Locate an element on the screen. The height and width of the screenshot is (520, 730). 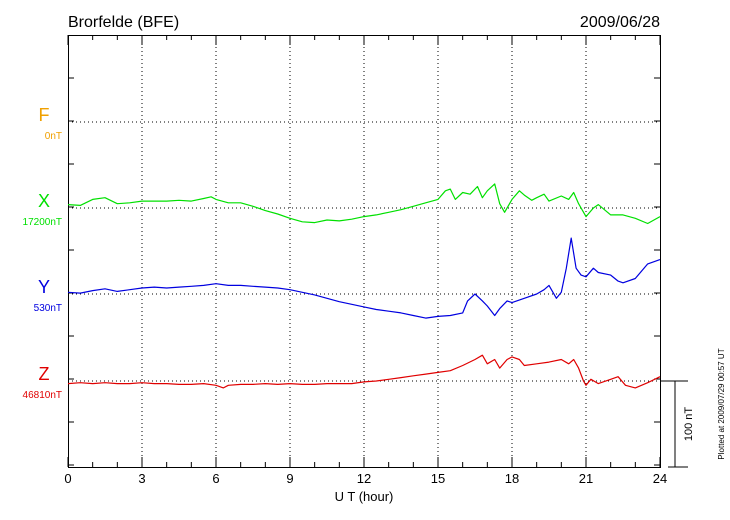
x-axis-label: U T (hour) is located at coordinates (364, 496).